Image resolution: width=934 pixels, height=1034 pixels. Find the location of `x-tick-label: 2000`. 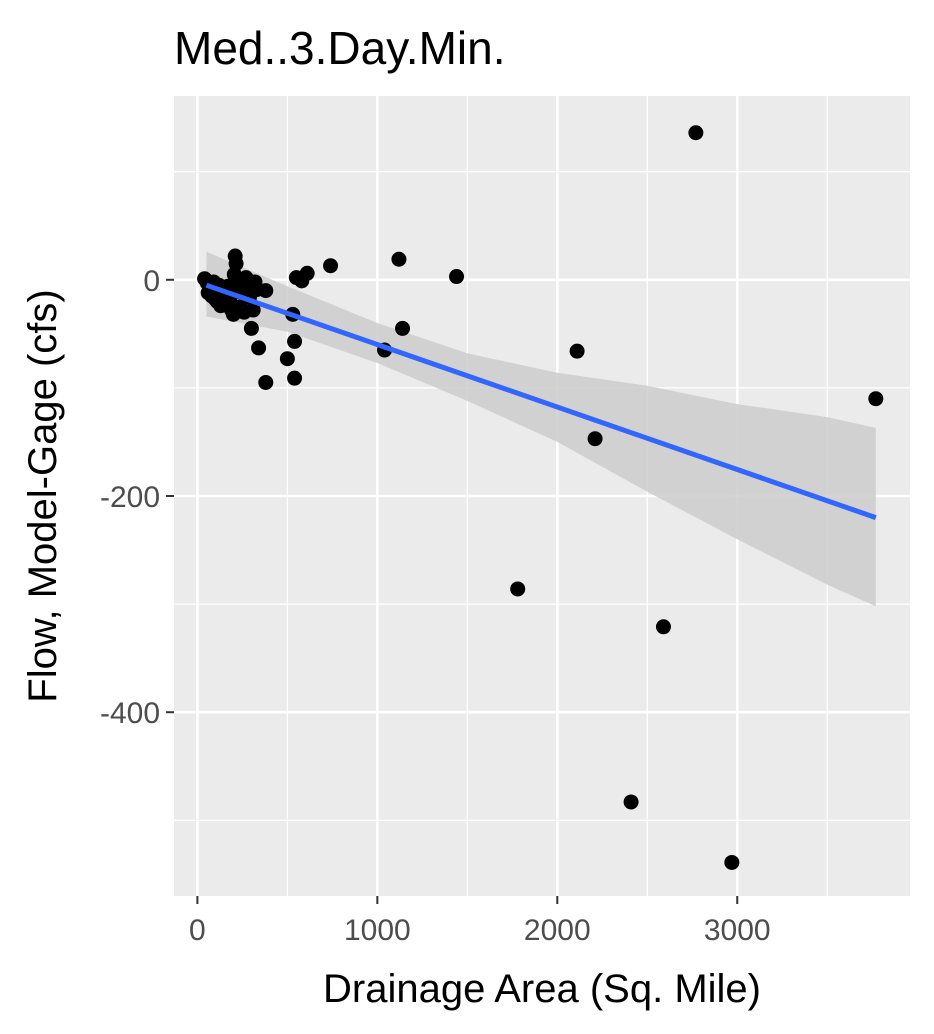

x-tick-label: 2000 is located at coordinates (557, 930).